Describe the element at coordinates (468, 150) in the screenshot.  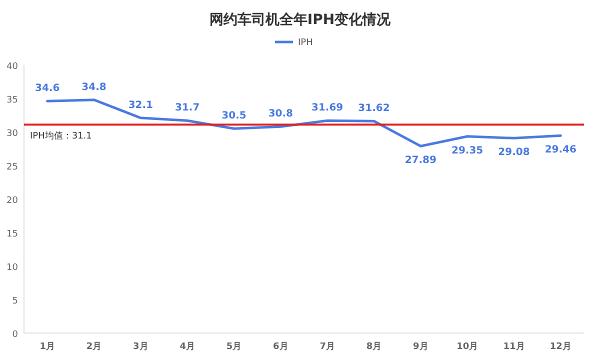
I see `data-label: 29.35` at that location.